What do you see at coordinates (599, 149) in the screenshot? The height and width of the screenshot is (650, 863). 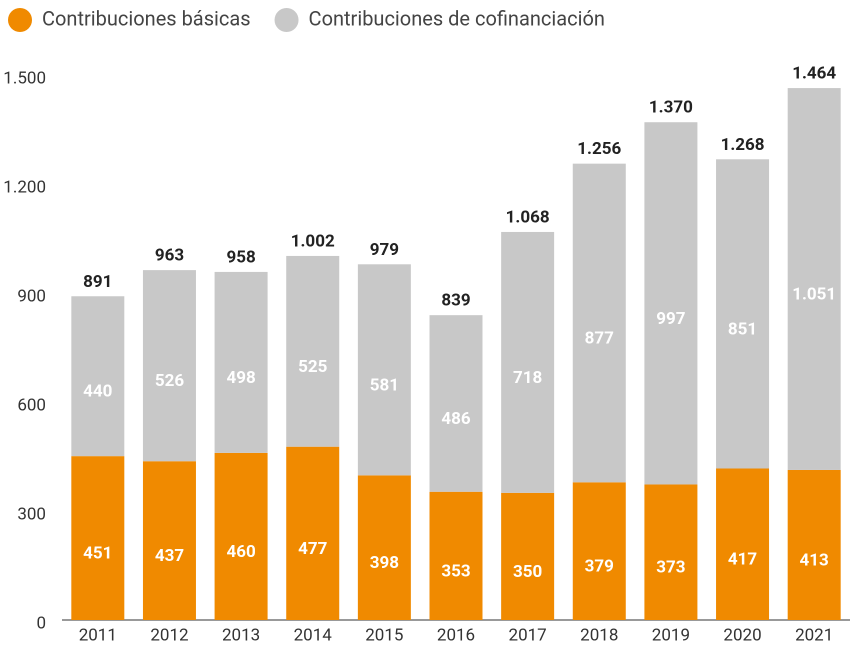 I see `total-label: 1.256` at bounding box center [599, 149].